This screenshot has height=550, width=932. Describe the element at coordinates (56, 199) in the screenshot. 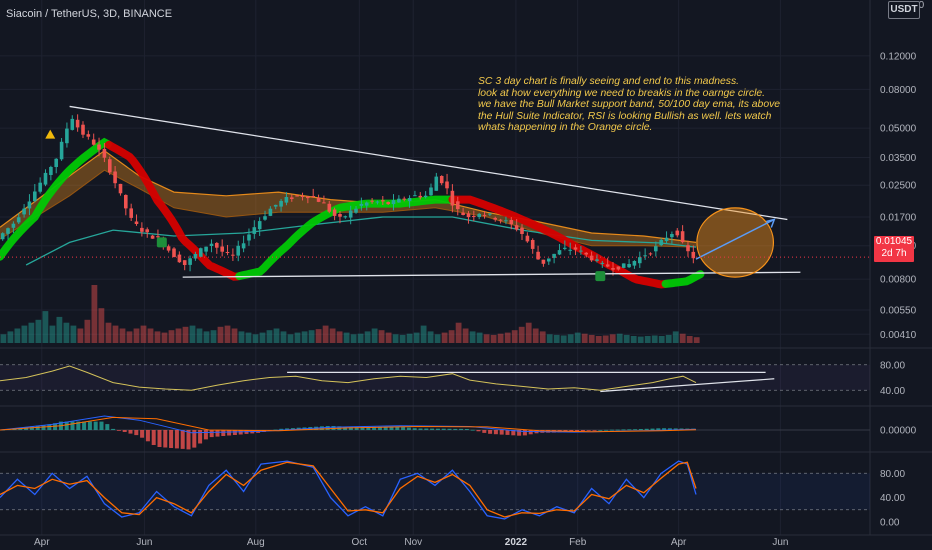

I see `hull-segment-up` at that location.